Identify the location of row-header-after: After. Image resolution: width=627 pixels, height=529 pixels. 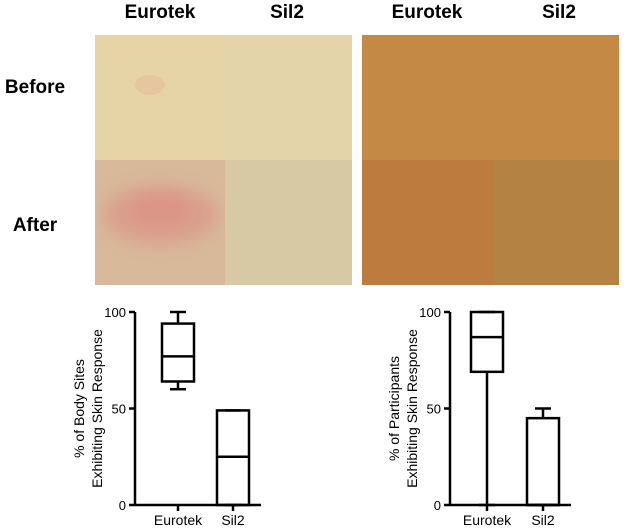
(35, 225).